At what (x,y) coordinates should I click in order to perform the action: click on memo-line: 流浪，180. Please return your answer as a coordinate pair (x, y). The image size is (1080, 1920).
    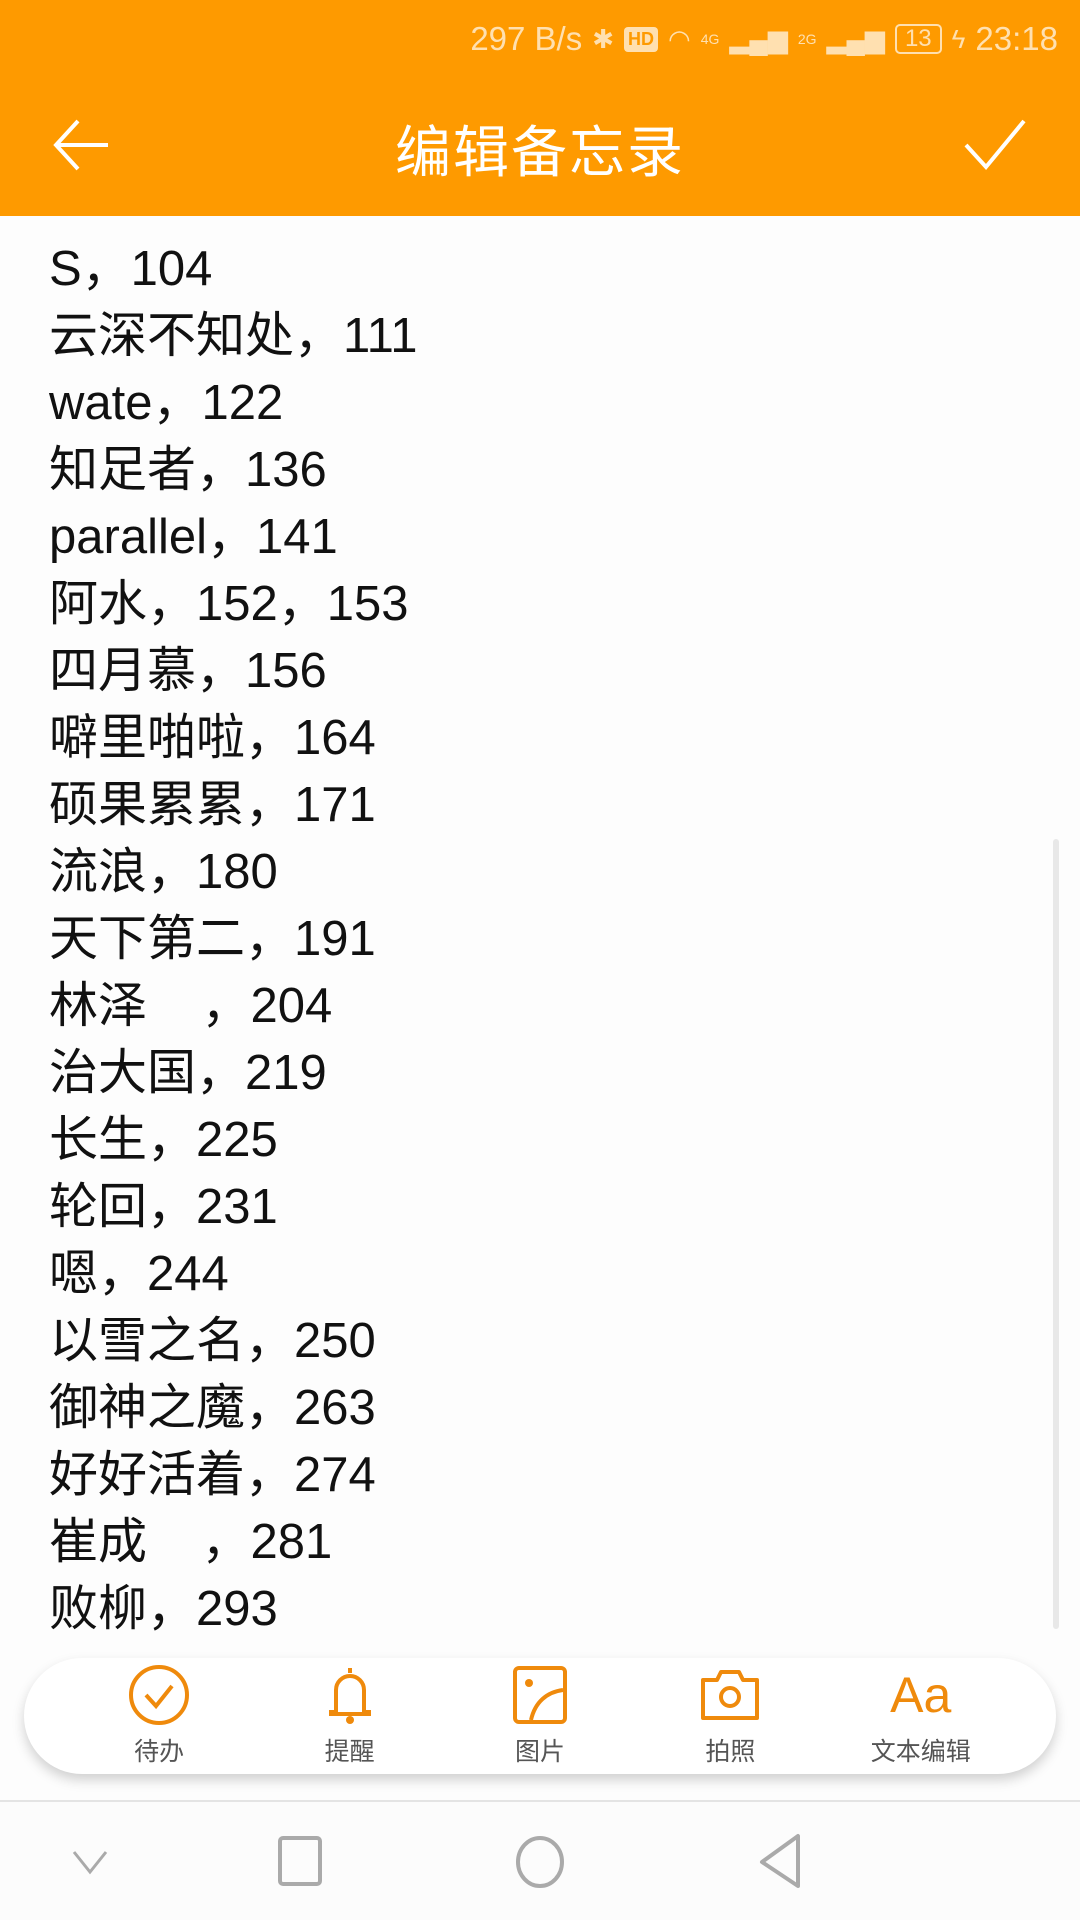
    Looking at the image, I should click on (163, 872).